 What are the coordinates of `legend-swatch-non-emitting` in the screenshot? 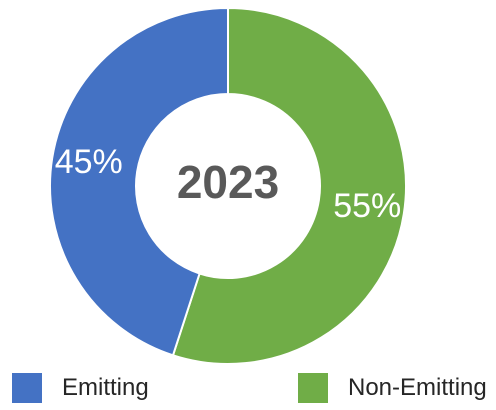 It's located at (313, 388).